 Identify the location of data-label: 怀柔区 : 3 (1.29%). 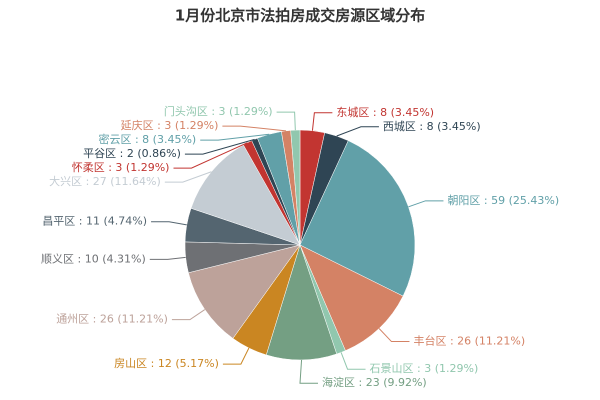
(121, 167).